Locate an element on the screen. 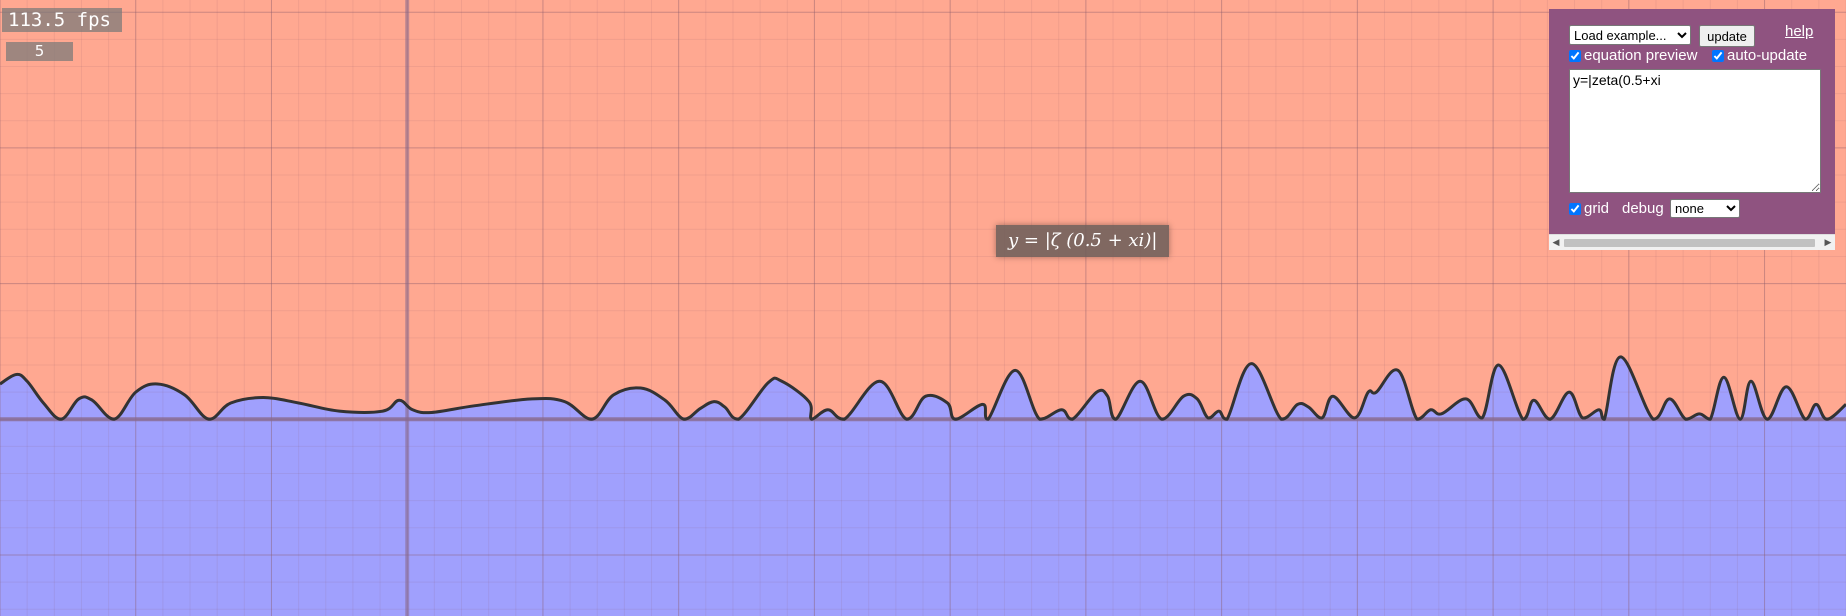 This screenshot has height=616, width=1846. auto-update-toggle: auto-update is located at coordinates (1759, 55).